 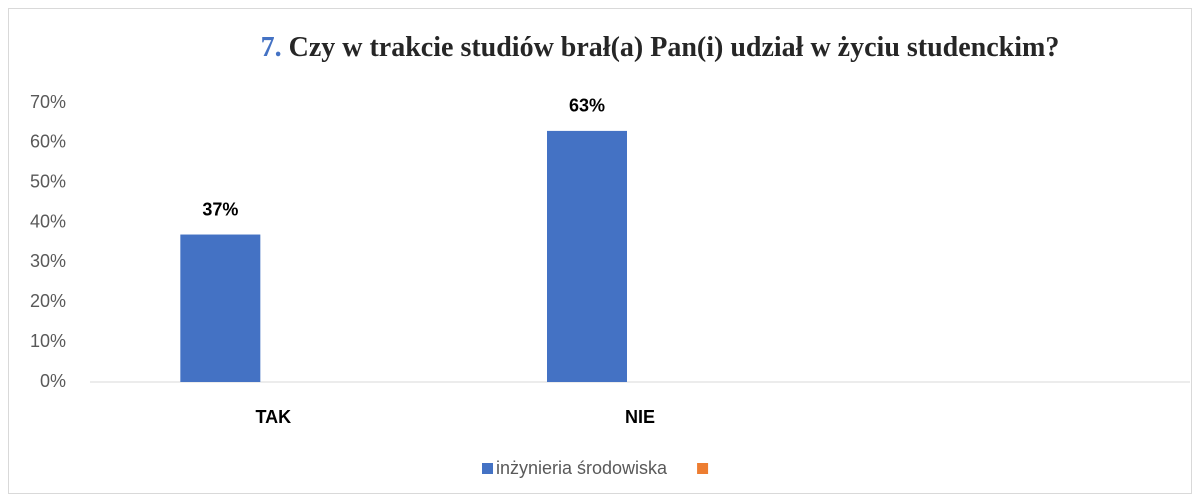 What do you see at coordinates (48, 261) in the screenshot?
I see `y-tick-label: 30%` at bounding box center [48, 261].